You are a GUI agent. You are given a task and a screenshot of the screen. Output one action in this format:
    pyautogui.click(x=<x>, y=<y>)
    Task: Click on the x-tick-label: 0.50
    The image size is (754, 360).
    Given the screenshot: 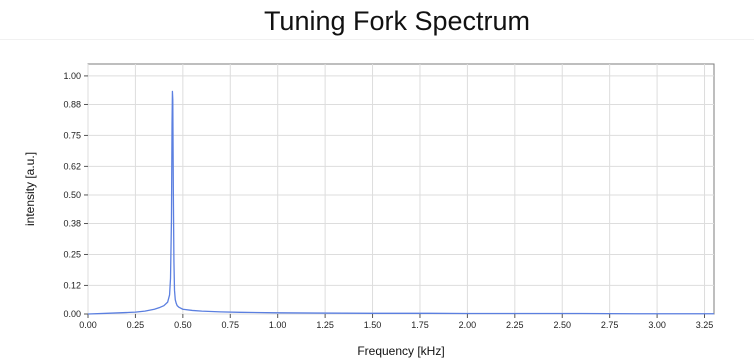 What is the action you would take?
    pyautogui.click(x=183, y=325)
    